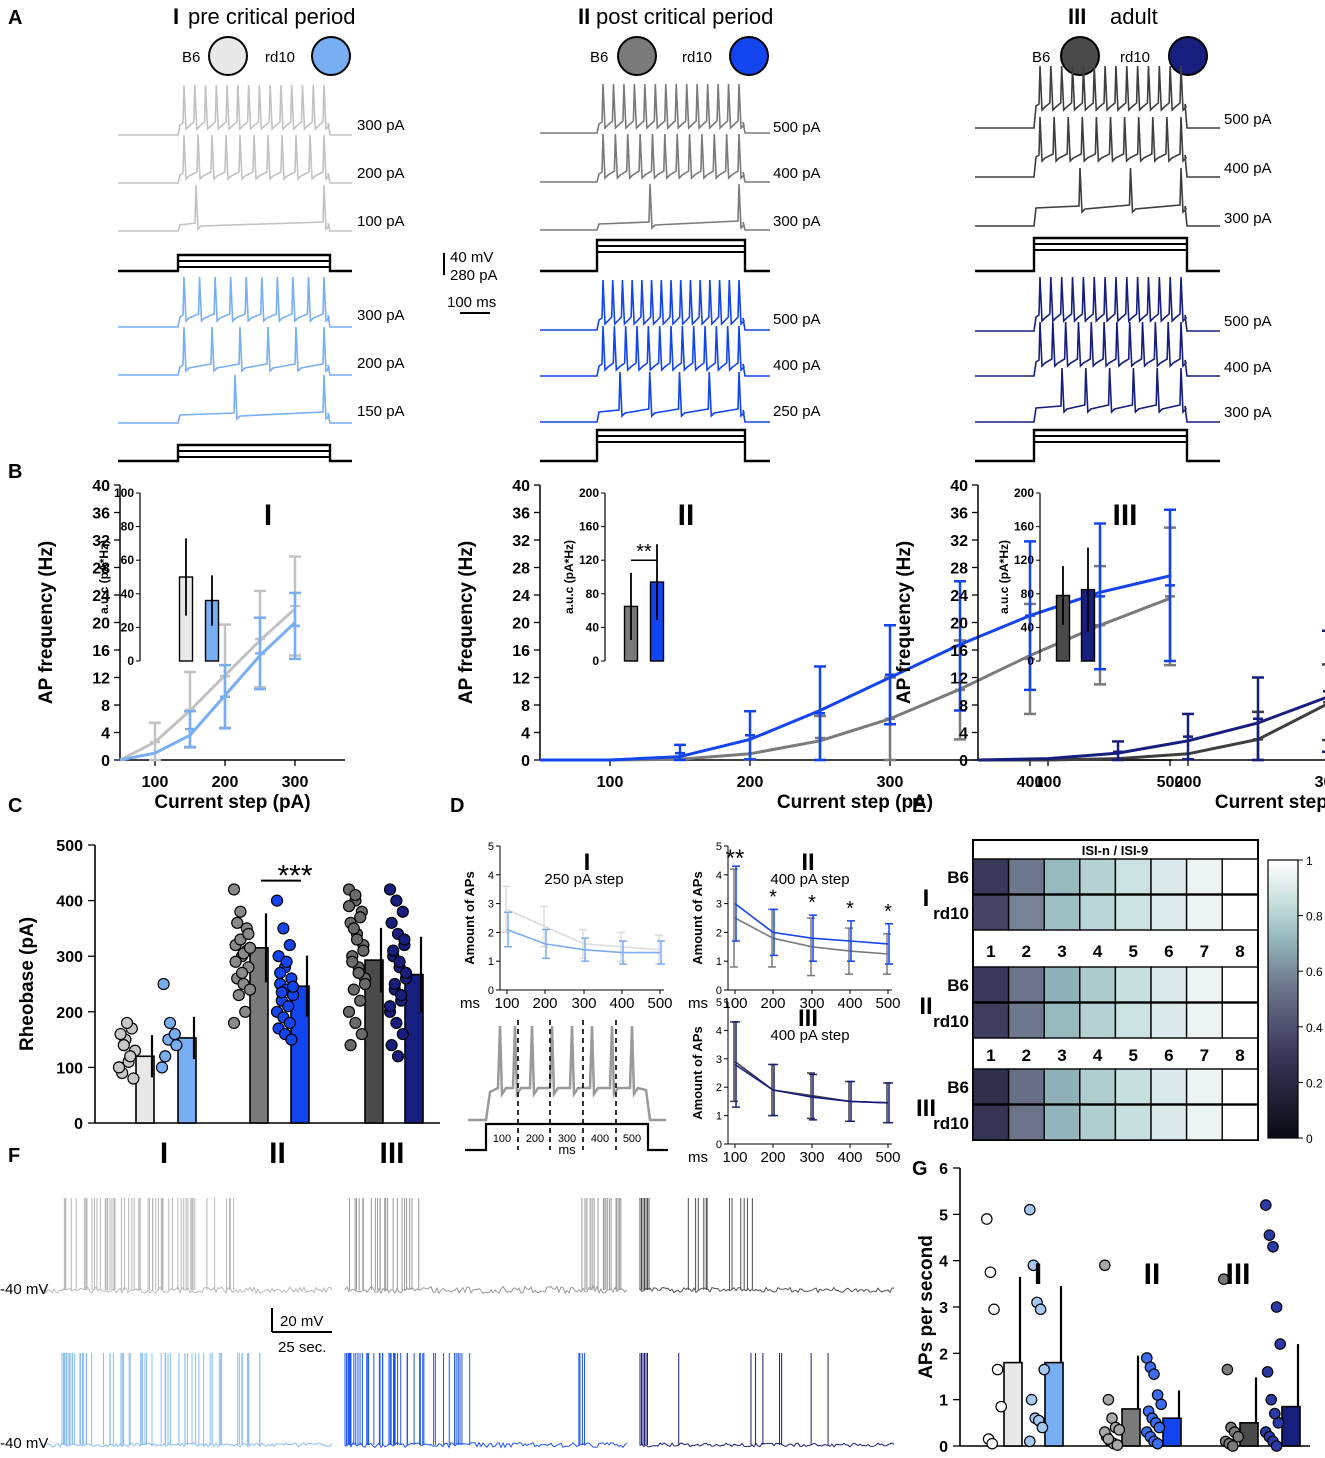 The width and height of the screenshot is (1325, 1458). What do you see at coordinates (632, 1139) in the screenshot?
I see `bin-label: 500` at bounding box center [632, 1139].